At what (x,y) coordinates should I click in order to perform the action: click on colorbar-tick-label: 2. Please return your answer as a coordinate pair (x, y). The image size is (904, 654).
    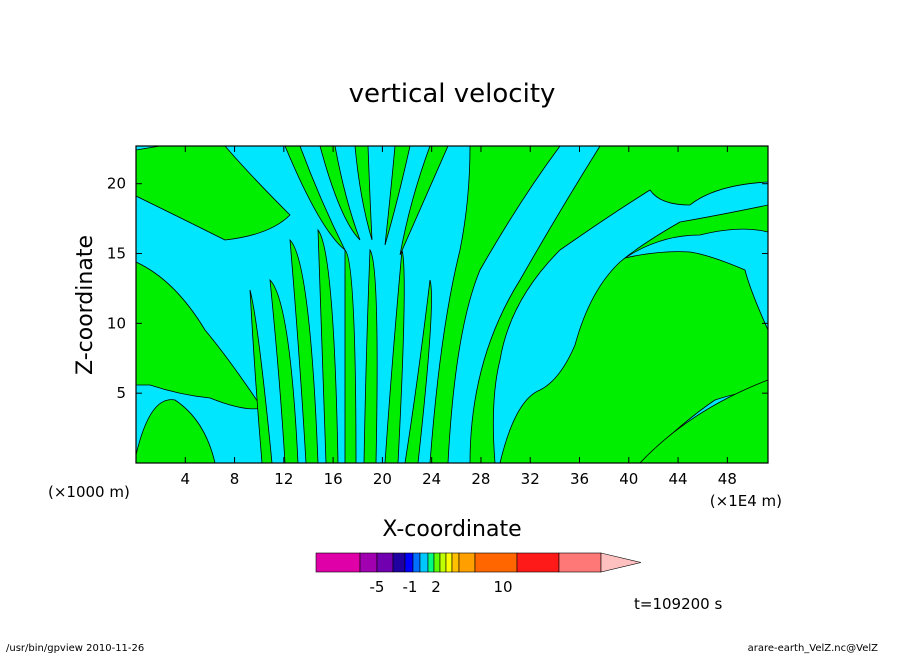
    Looking at the image, I should click on (436, 587).